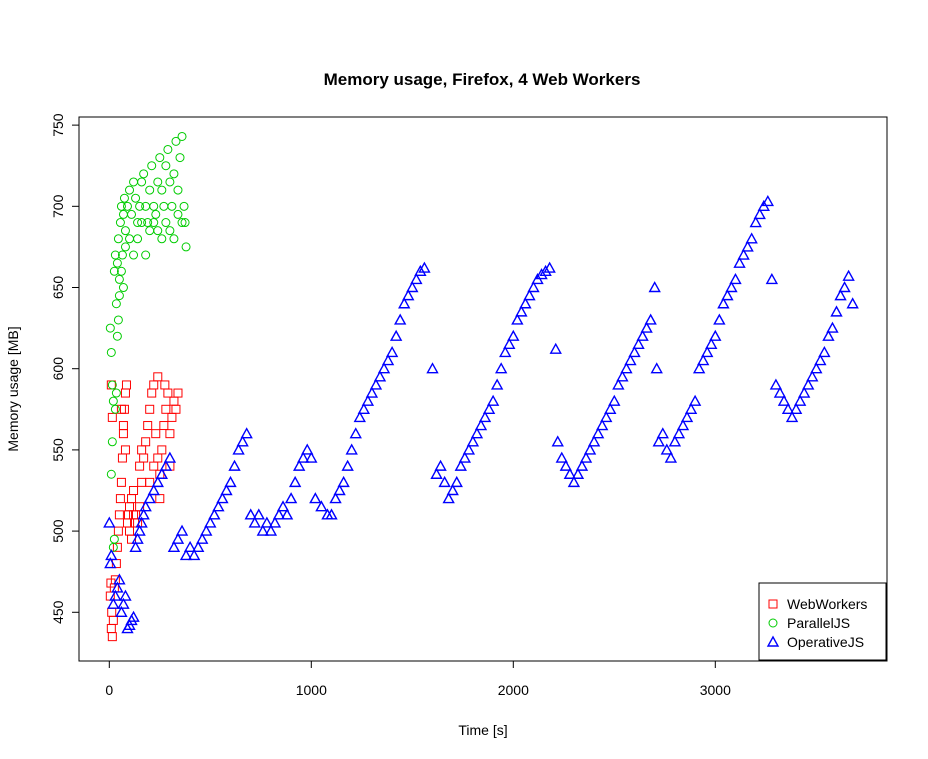 This screenshot has width=928, height=759. What do you see at coordinates (482, 730) in the screenshot?
I see `x-axis-label: Time [s]` at bounding box center [482, 730].